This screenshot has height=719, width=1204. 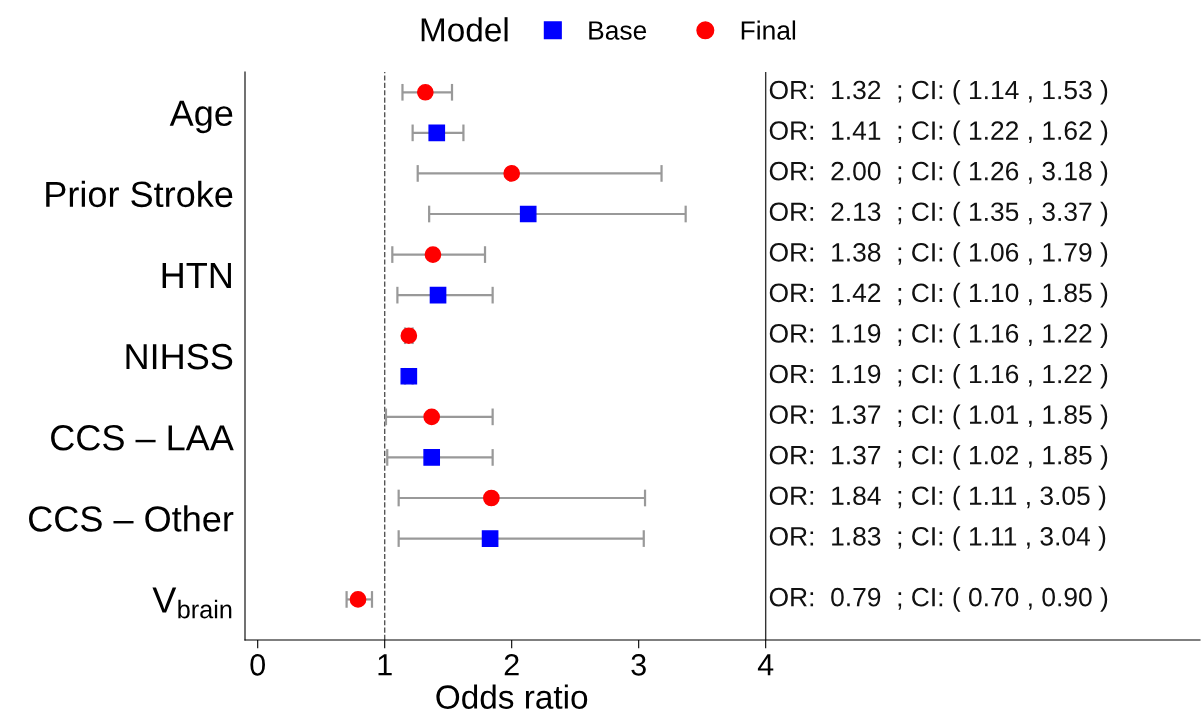 What do you see at coordinates (192, 603) in the screenshot?
I see `y-tick-label: V$_{brain}$` at bounding box center [192, 603].